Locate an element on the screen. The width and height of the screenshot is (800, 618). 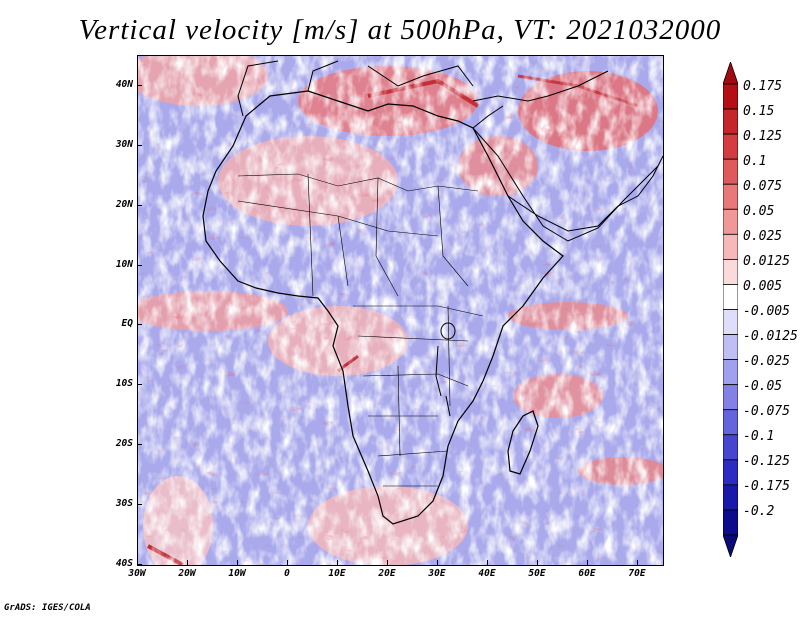
colorbar-label: -0.2 is located at coordinates (759, 512).